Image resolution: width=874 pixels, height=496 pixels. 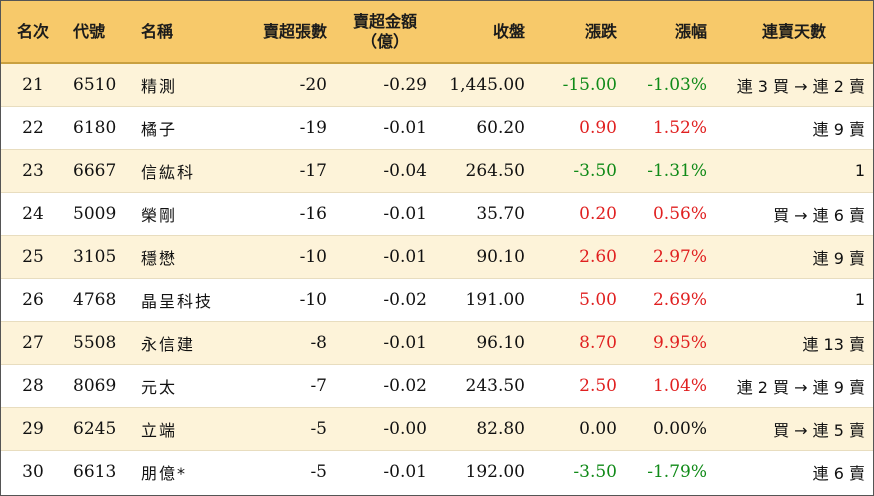 What do you see at coordinates (484, 128) in the screenshot?
I see `cell-close: 60.20` at bounding box center [484, 128].